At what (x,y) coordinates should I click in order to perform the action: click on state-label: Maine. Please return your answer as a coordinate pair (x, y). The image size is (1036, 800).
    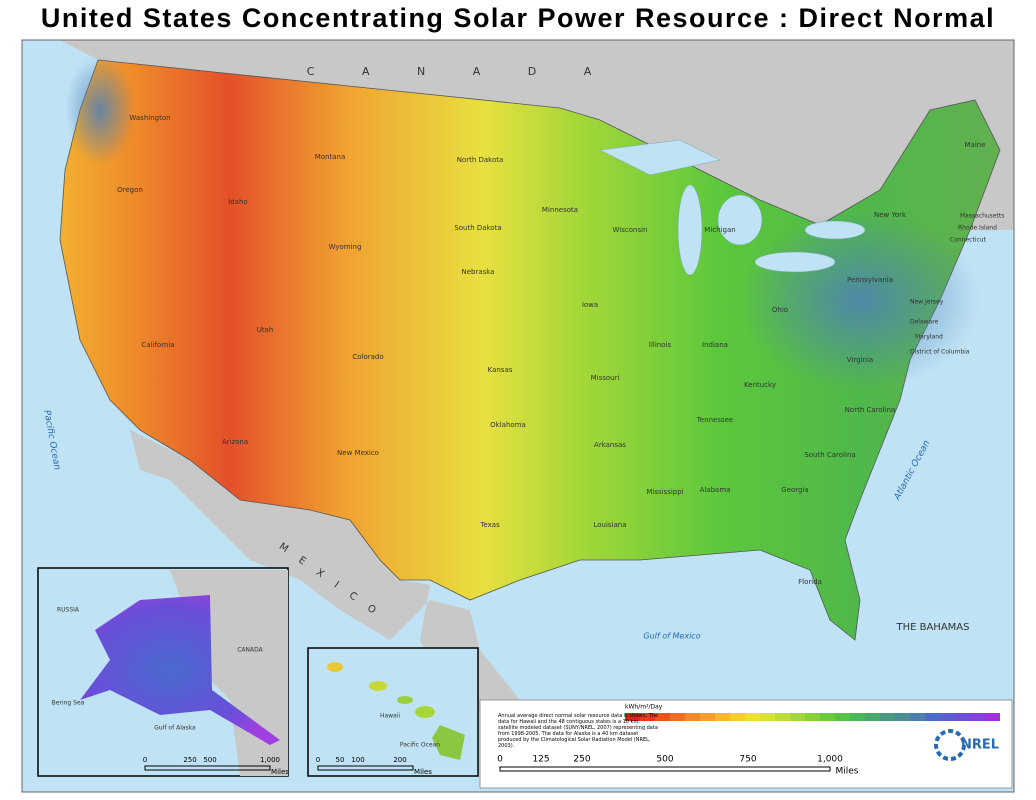
    Looking at the image, I should click on (974, 145).